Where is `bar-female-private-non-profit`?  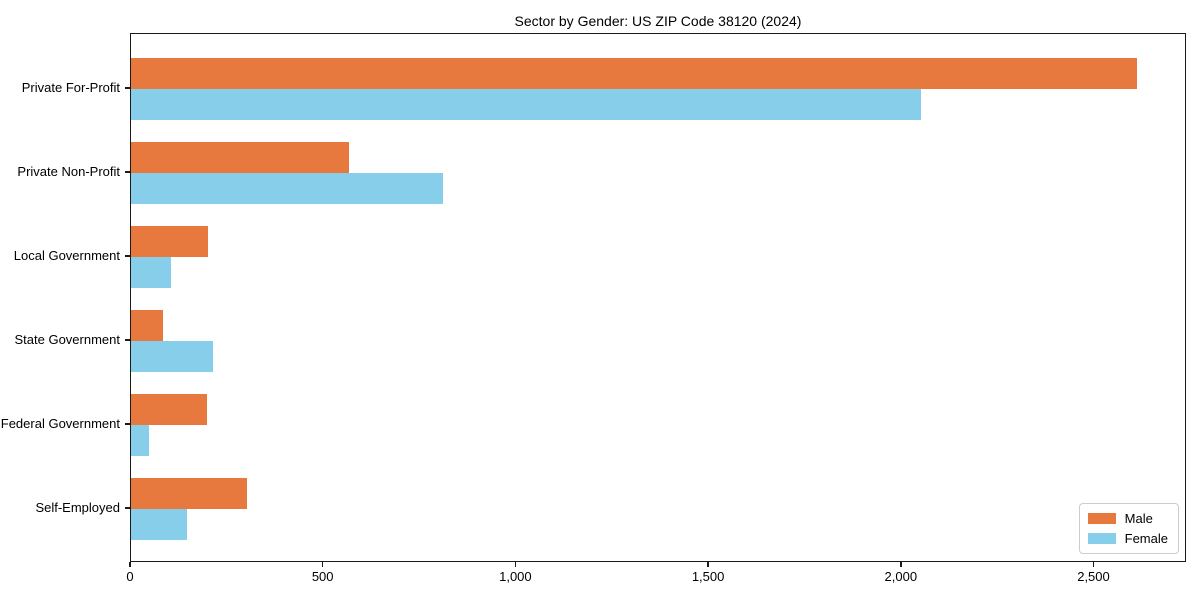 bar-female-private-non-profit is located at coordinates (287, 188).